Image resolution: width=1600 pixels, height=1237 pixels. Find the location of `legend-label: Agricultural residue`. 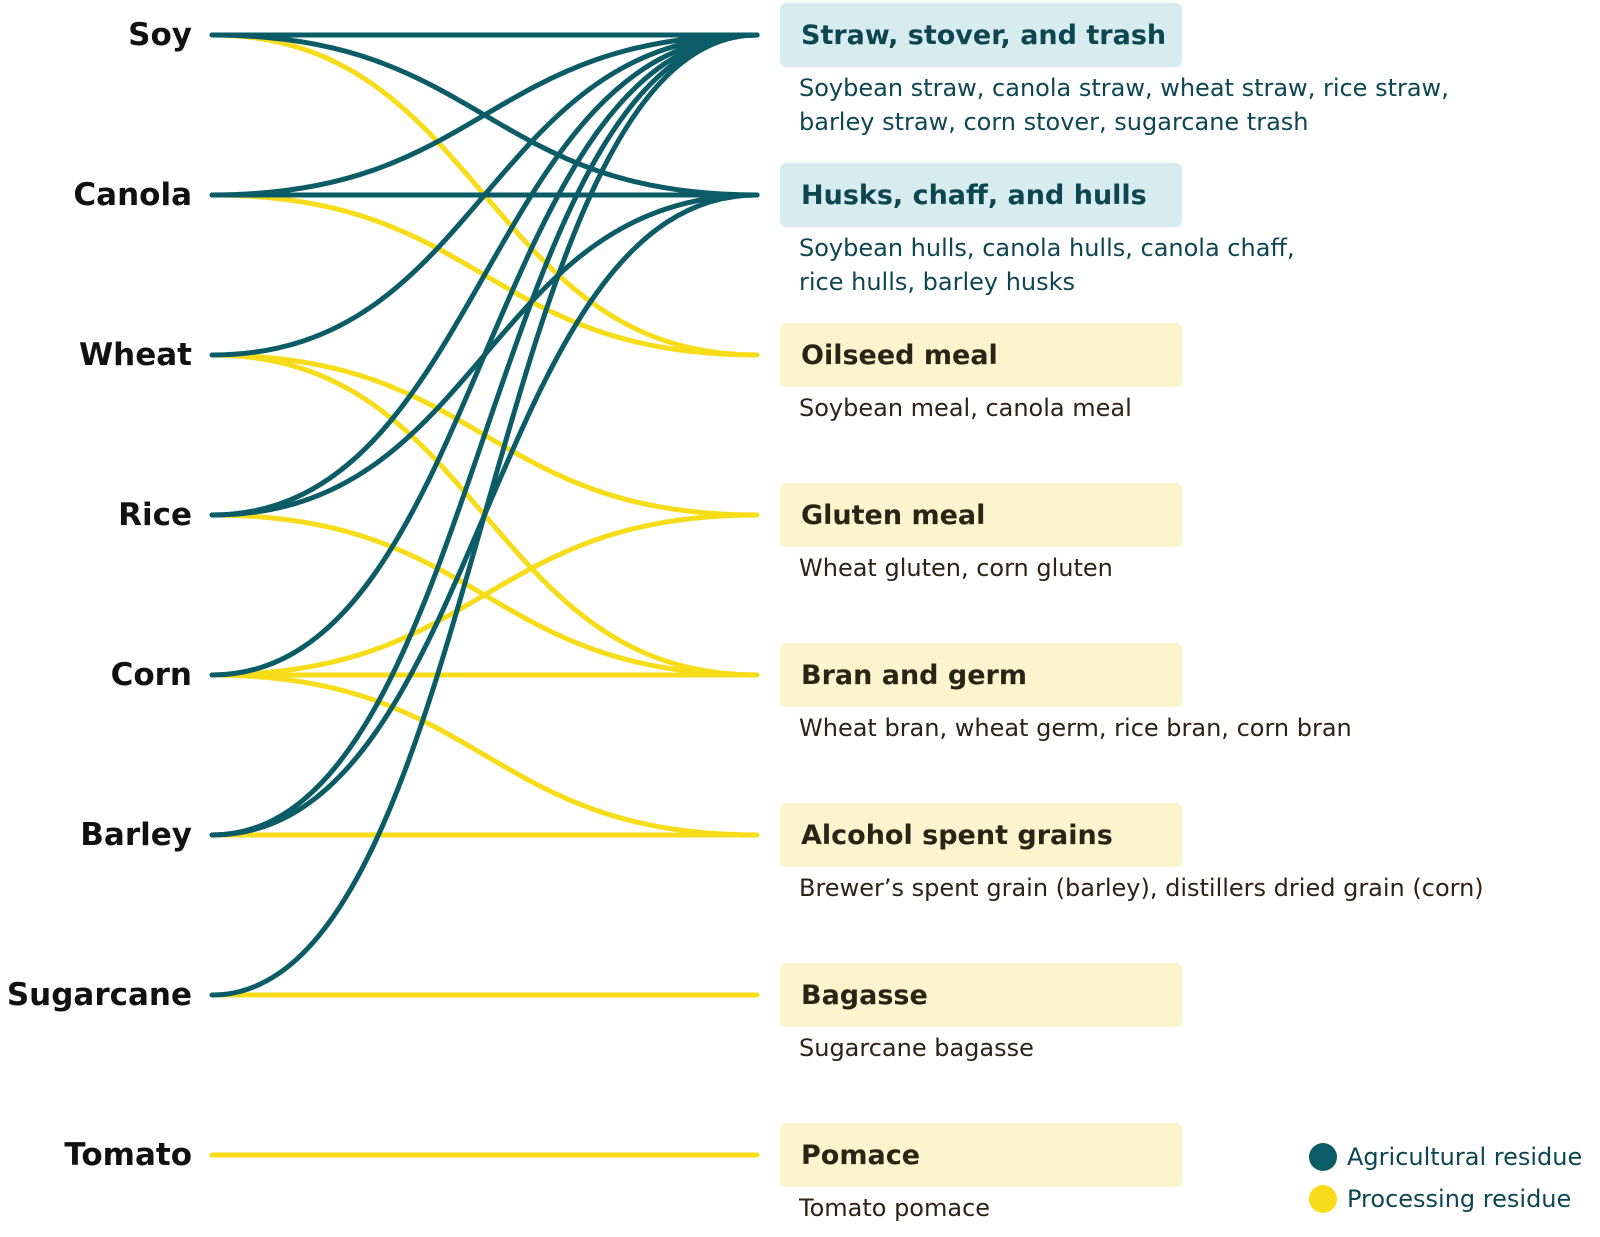

legend-label: Agricultural residue is located at coordinates (1465, 1157).